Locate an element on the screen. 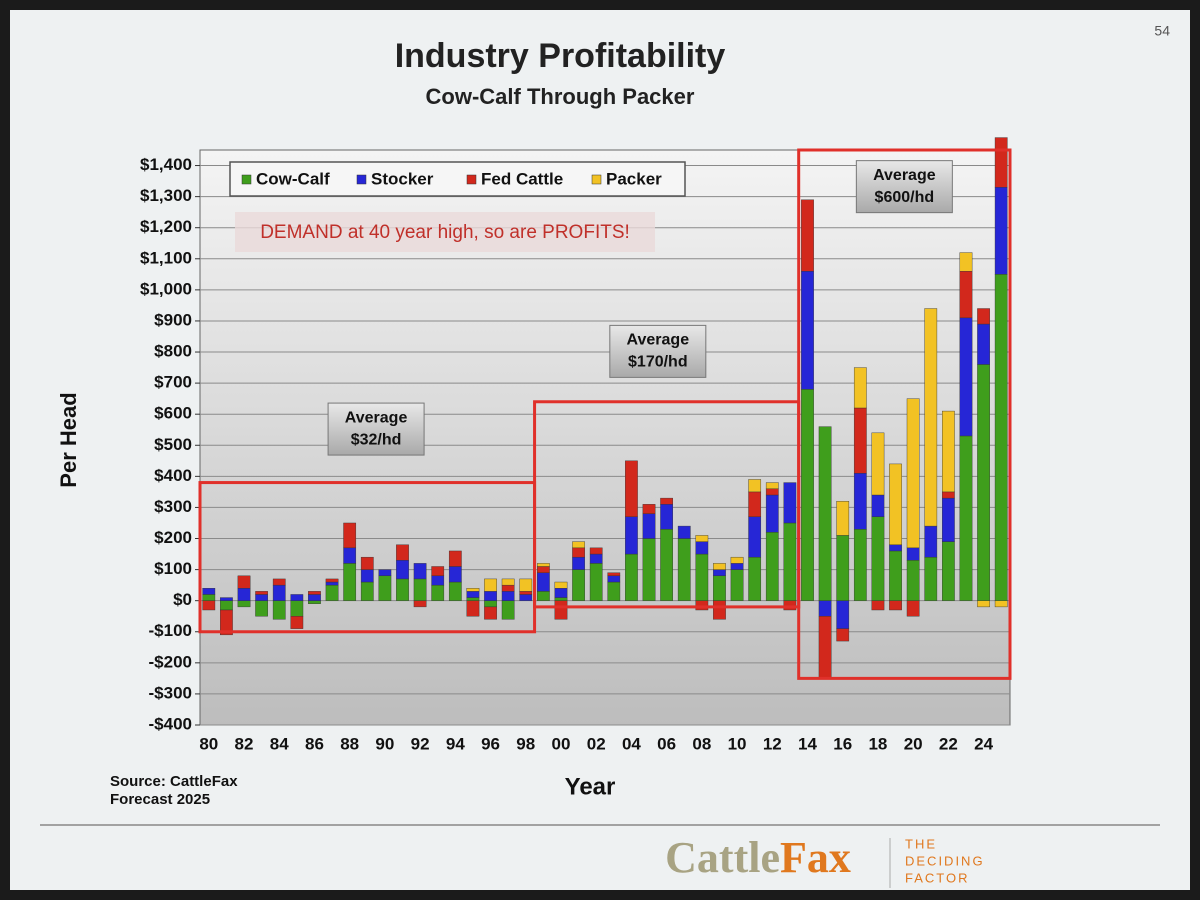 Image resolution: width=1200 pixels, height=900 pixels. x-tick-label: 18 is located at coordinates (877, 743).